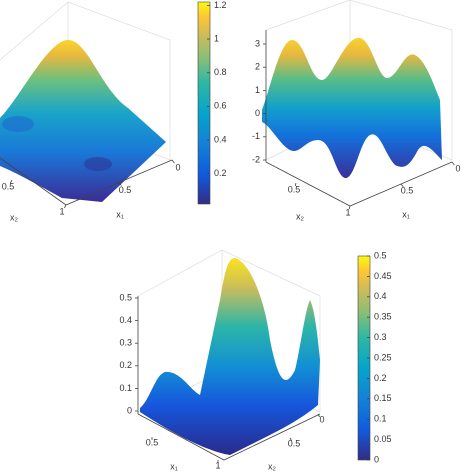  Describe the element at coordinates (383, 398) in the screenshot. I see `colorbar-tick-label: 0.15` at that location.